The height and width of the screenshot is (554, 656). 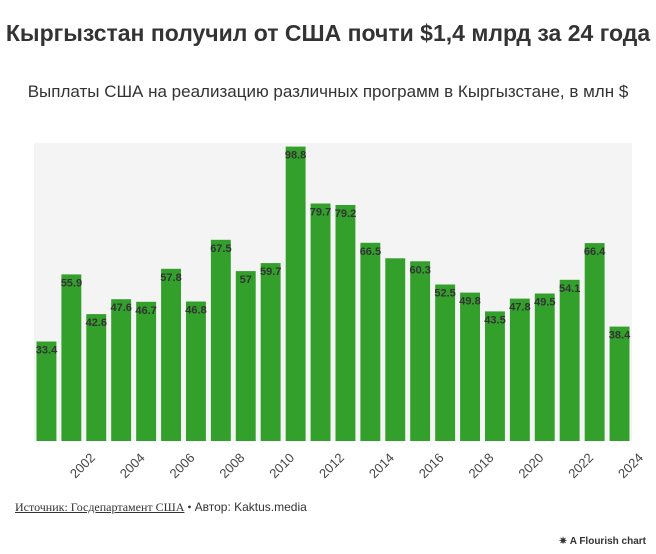 I want to click on data-label-2012: 79.7, so click(x=320, y=213).